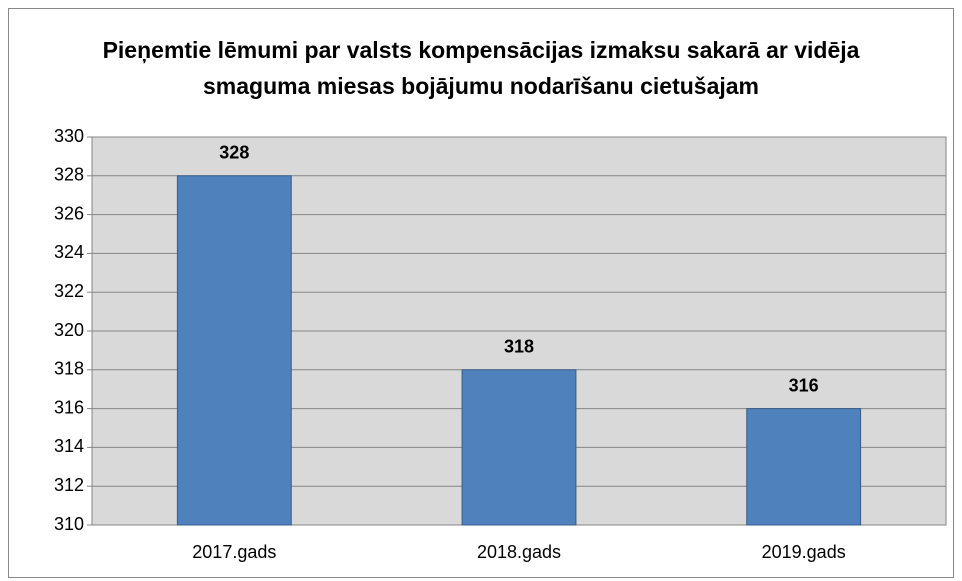 This screenshot has width=962, height=581. Describe the element at coordinates (234, 153) in the screenshot. I see `data-label: 328` at that location.